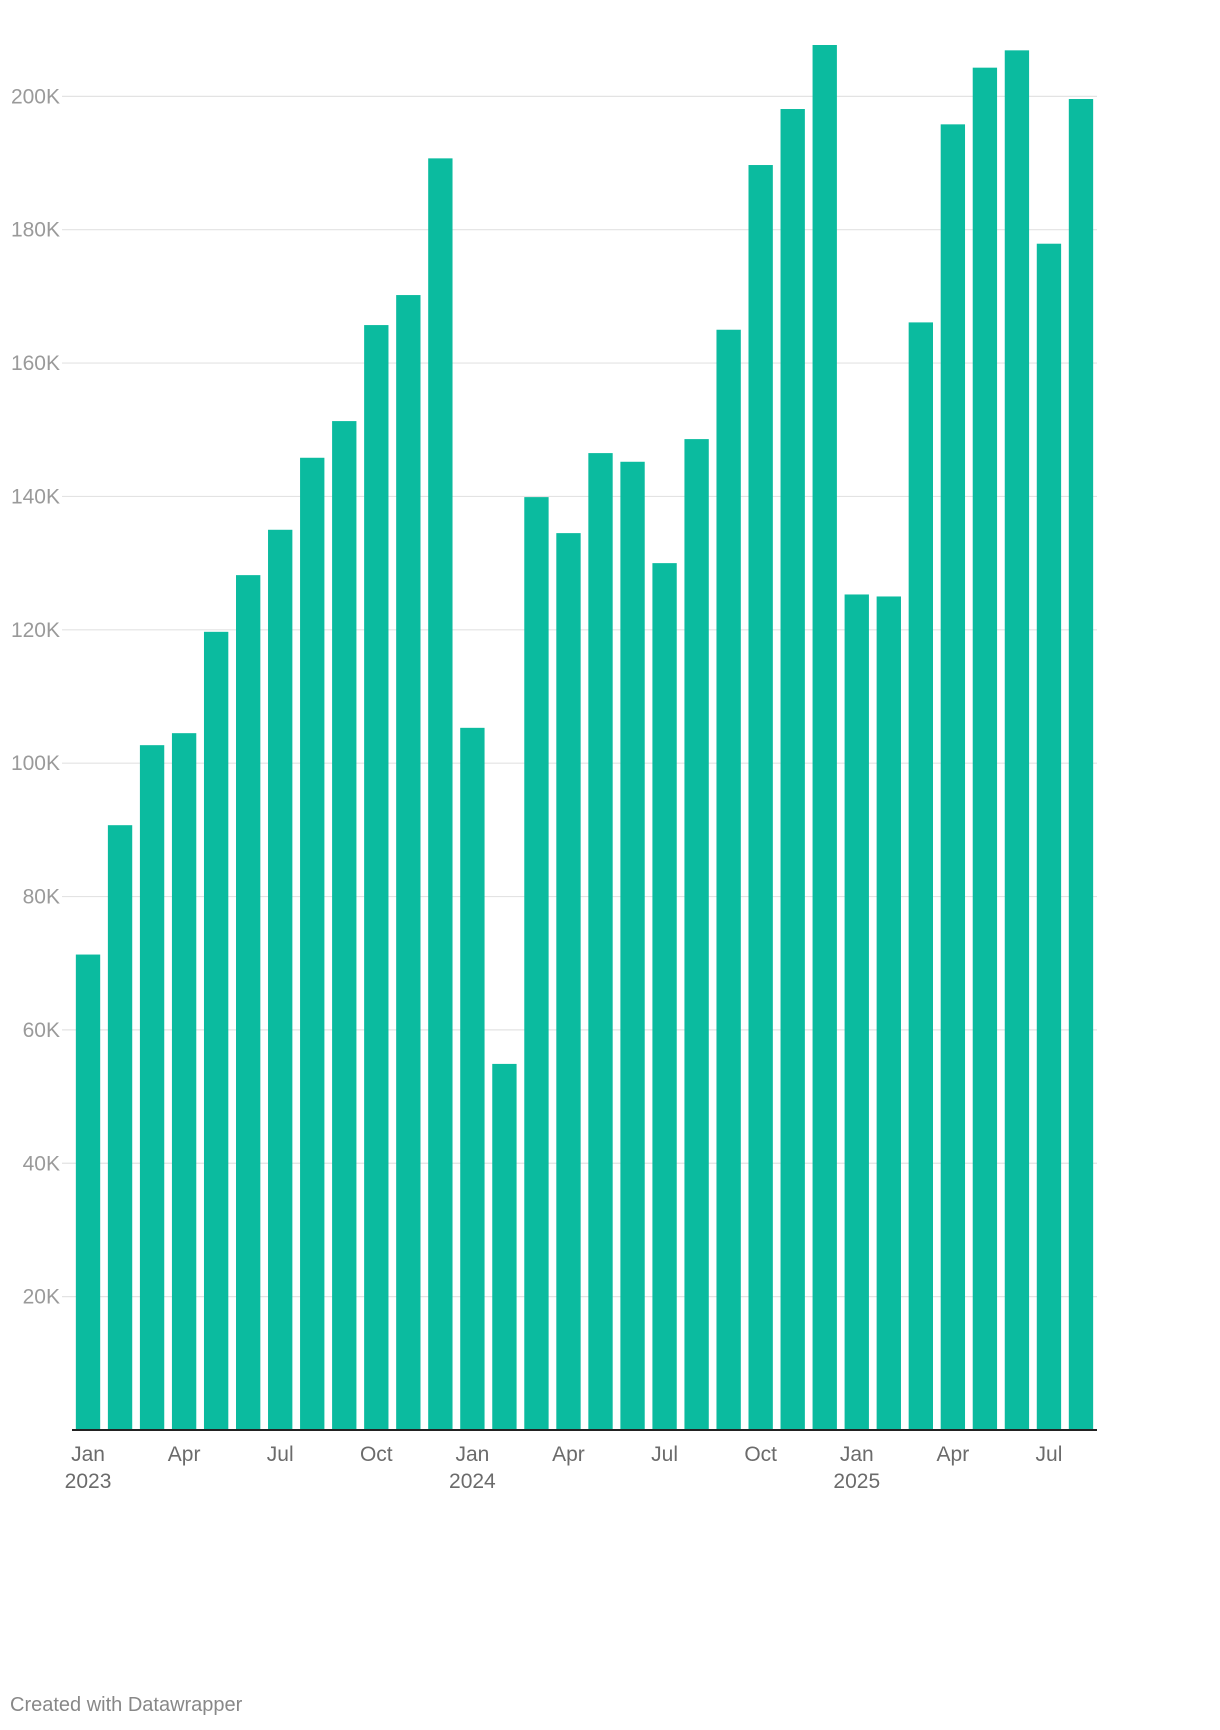 The width and height of the screenshot is (1220, 1730). I want to click on y-tick-label: 20K, so click(41, 1297).